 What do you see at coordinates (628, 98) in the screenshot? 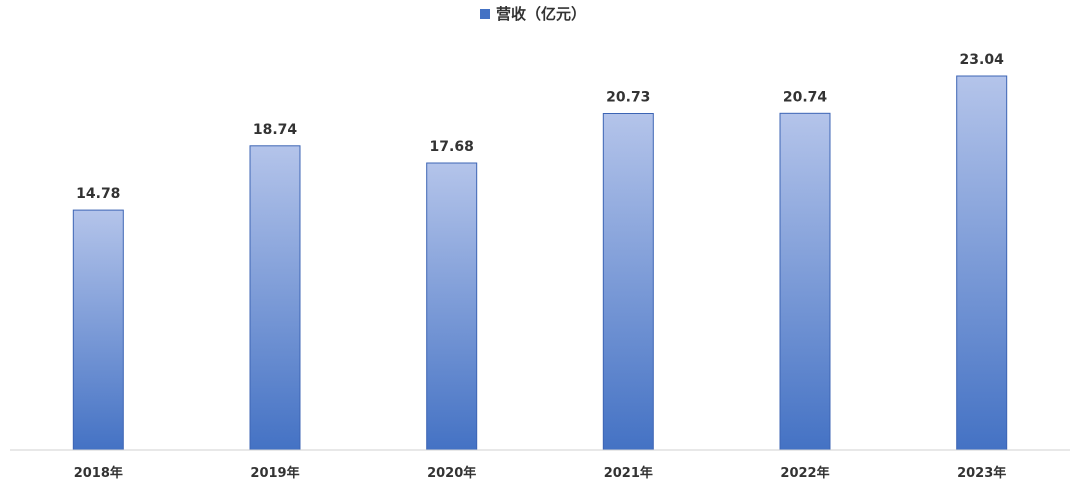
I see `value-label-2021年: 20.73` at bounding box center [628, 98].